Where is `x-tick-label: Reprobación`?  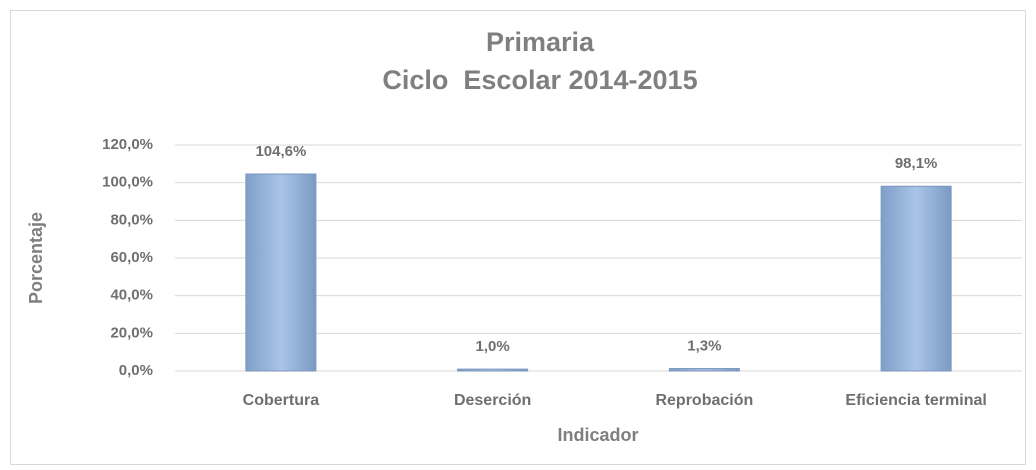
x-tick-label: Reprobación is located at coordinates (704, 400).